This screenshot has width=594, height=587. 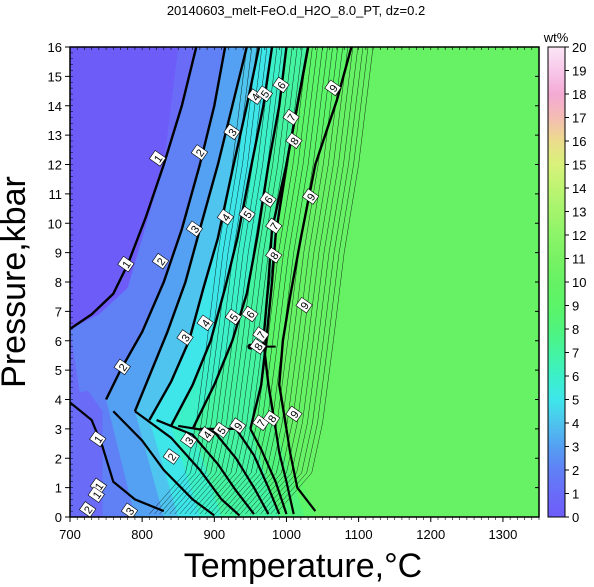 I want to click on y-tick-label: 9, so click(x=58, y=253).